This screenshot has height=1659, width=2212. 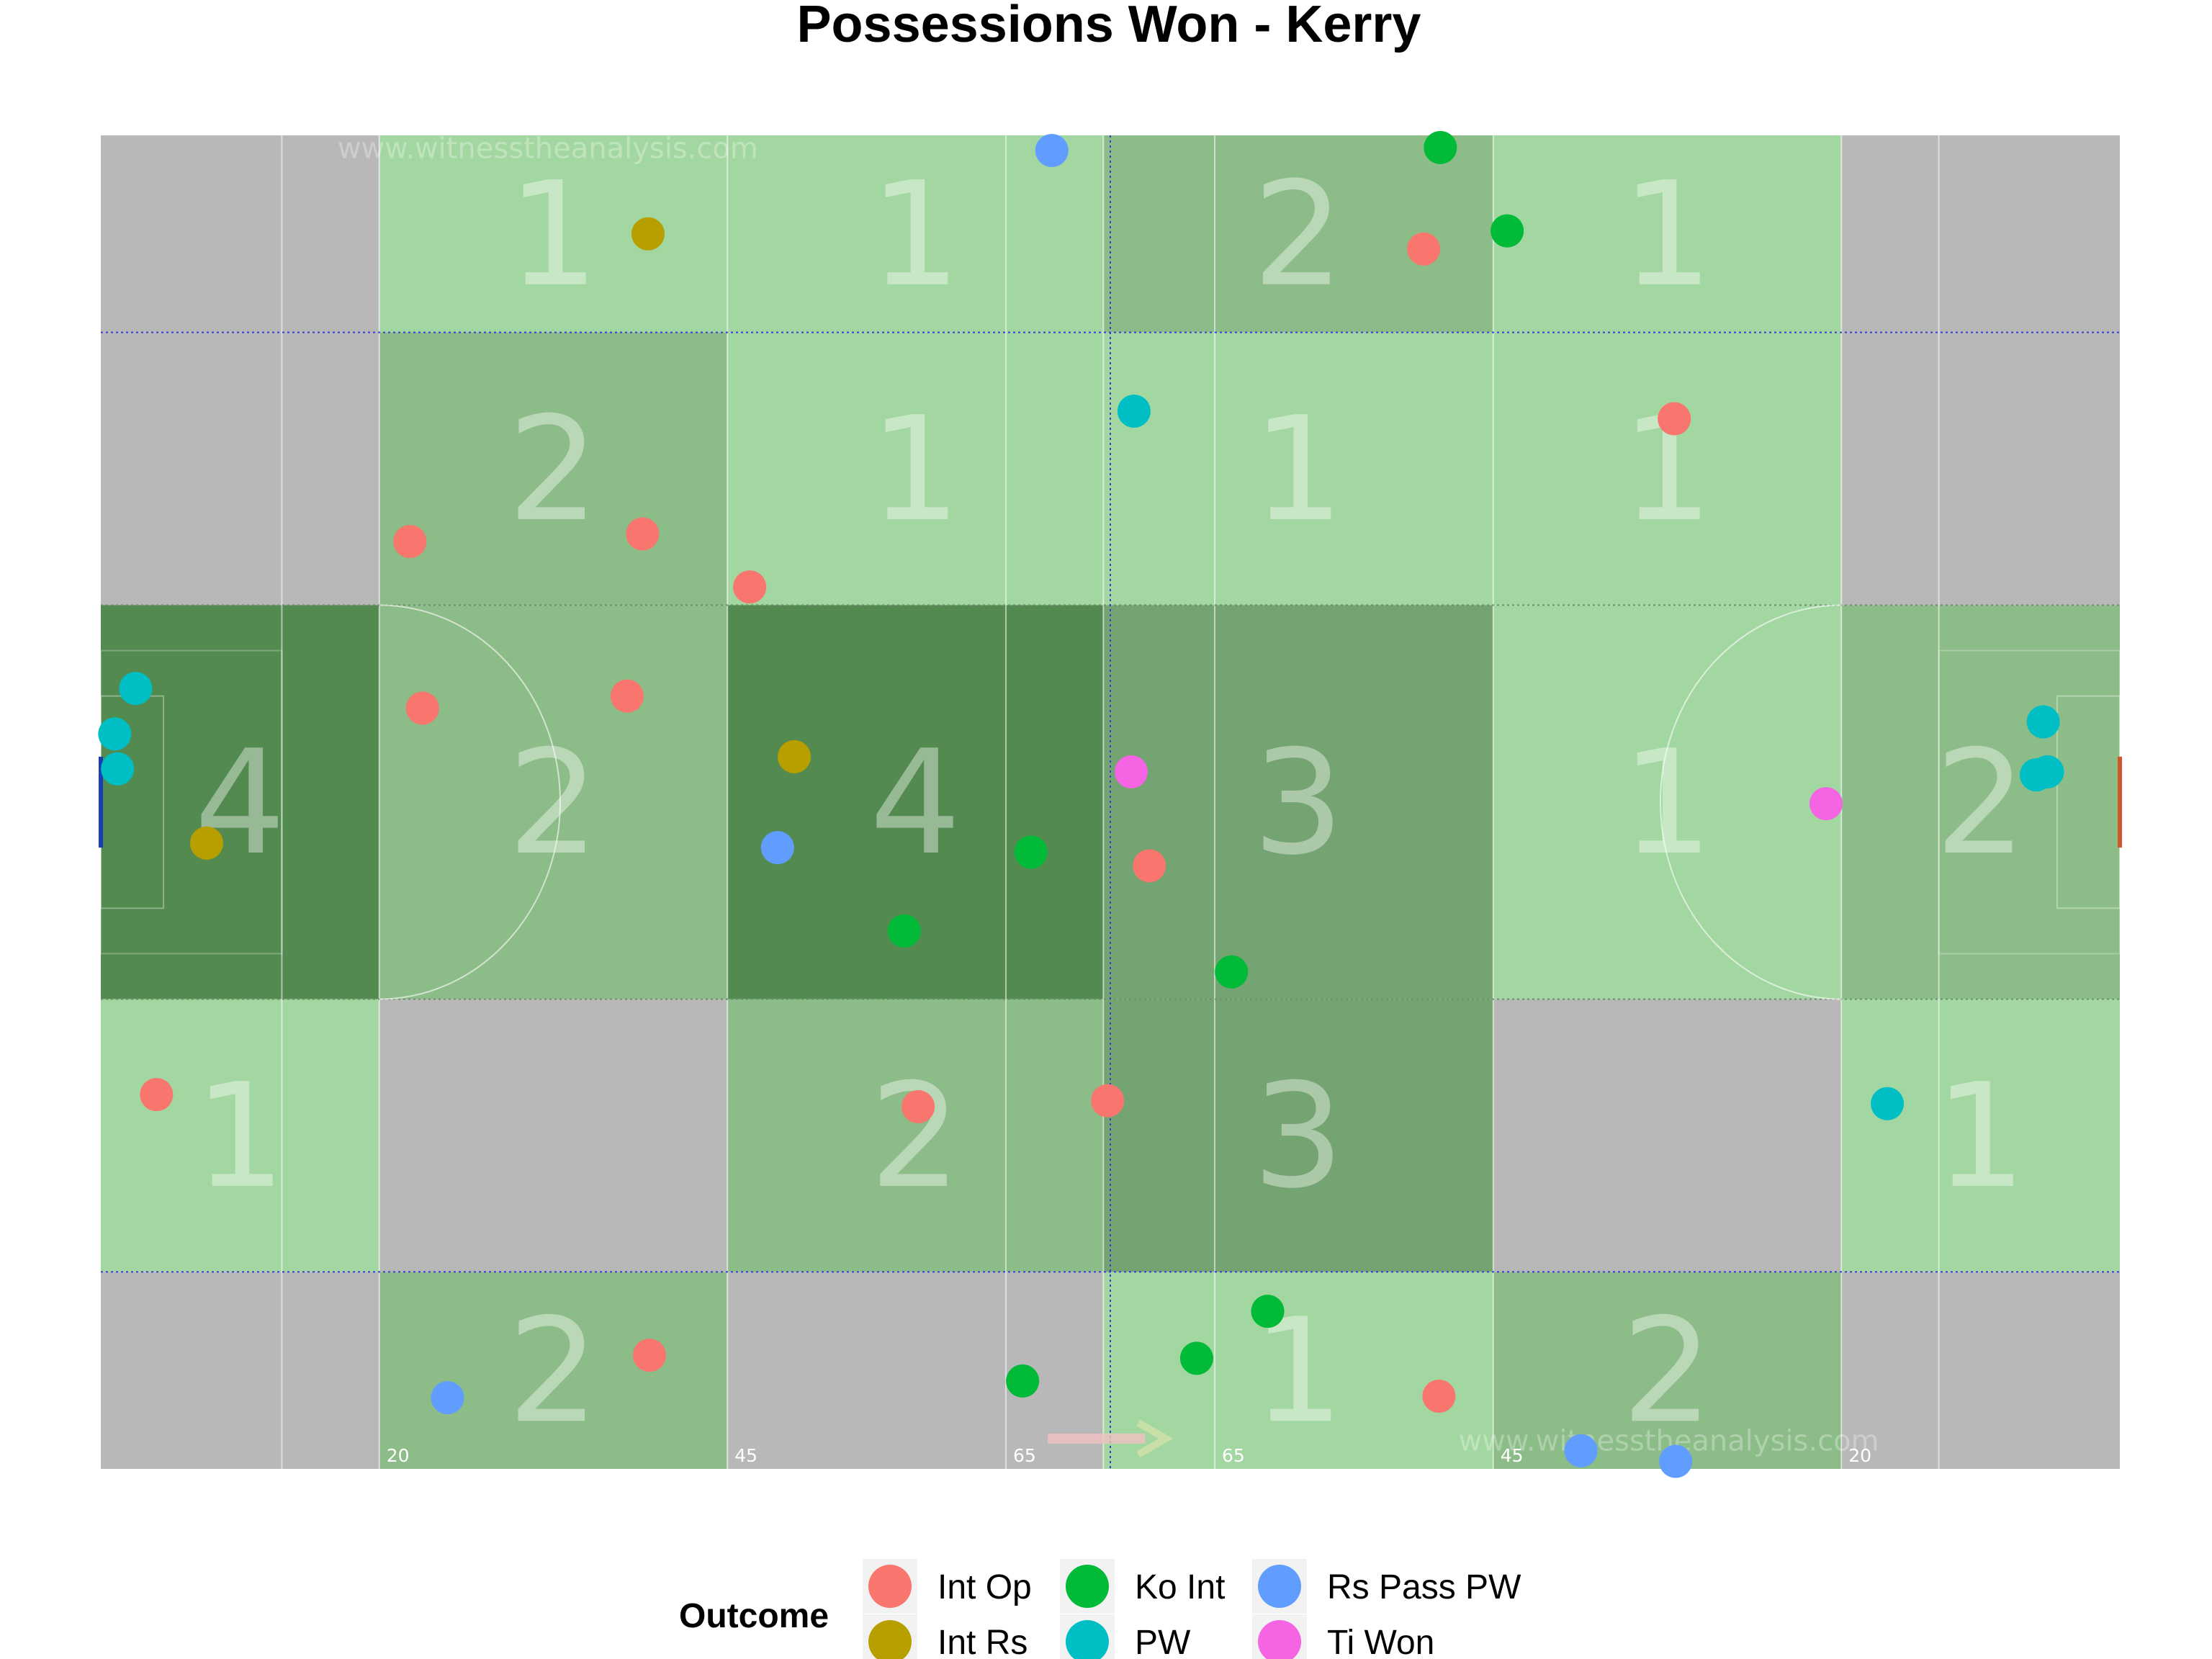 I want to click on goal-left, so click(x=101, y=802).